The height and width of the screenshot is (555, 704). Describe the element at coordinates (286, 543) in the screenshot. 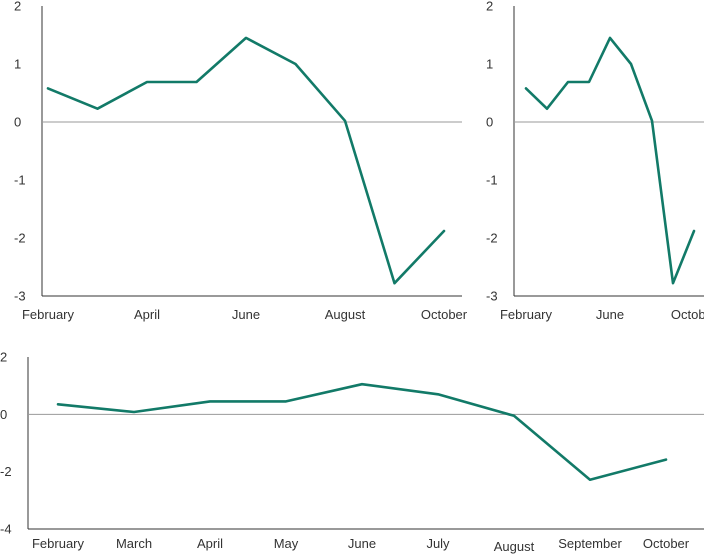

I see `x-tick-label: May` at that location.